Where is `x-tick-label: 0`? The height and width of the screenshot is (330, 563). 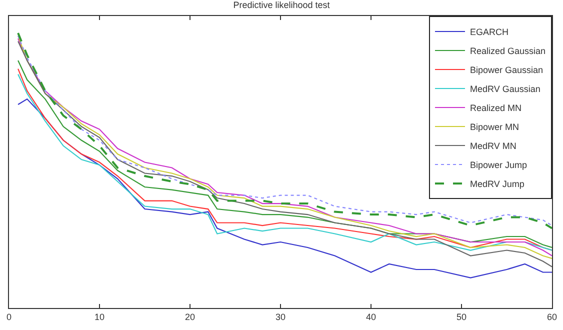
x-tick-label: 0 is located at coordinates (9, 317).